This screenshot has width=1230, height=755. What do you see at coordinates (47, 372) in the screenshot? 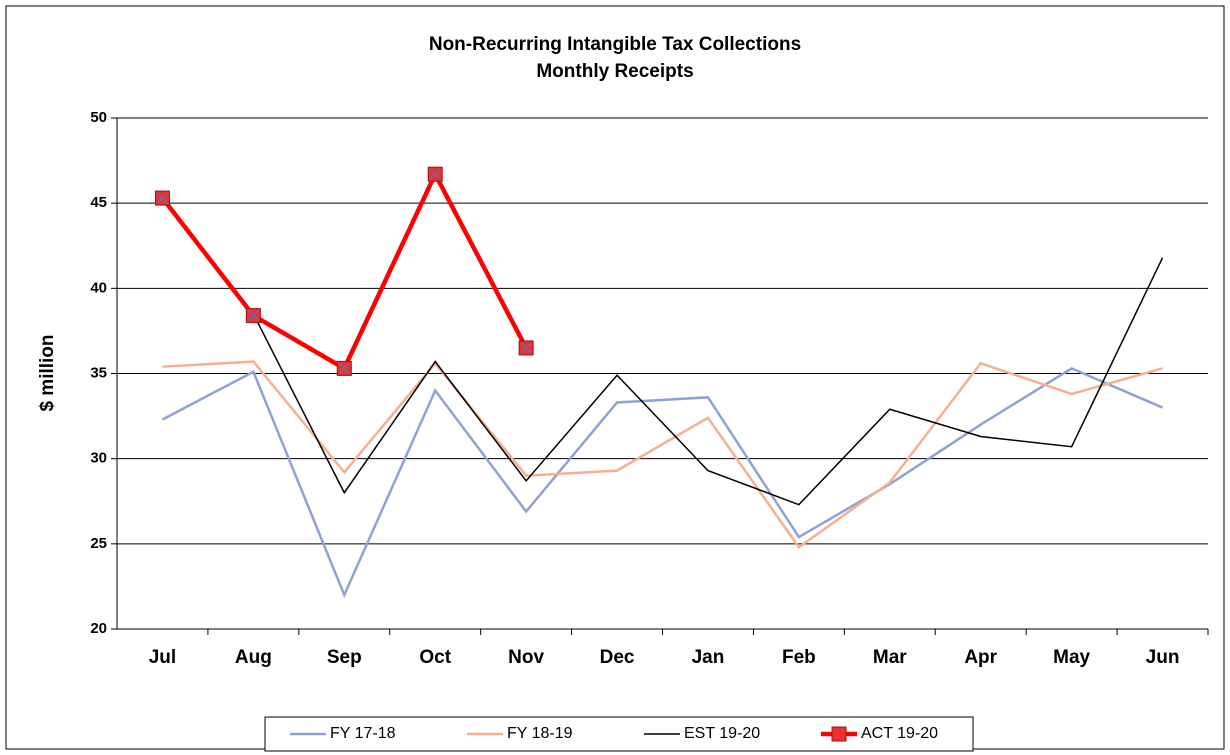
I see `y-axis-label: $ million` at bounding box center [47, 372].